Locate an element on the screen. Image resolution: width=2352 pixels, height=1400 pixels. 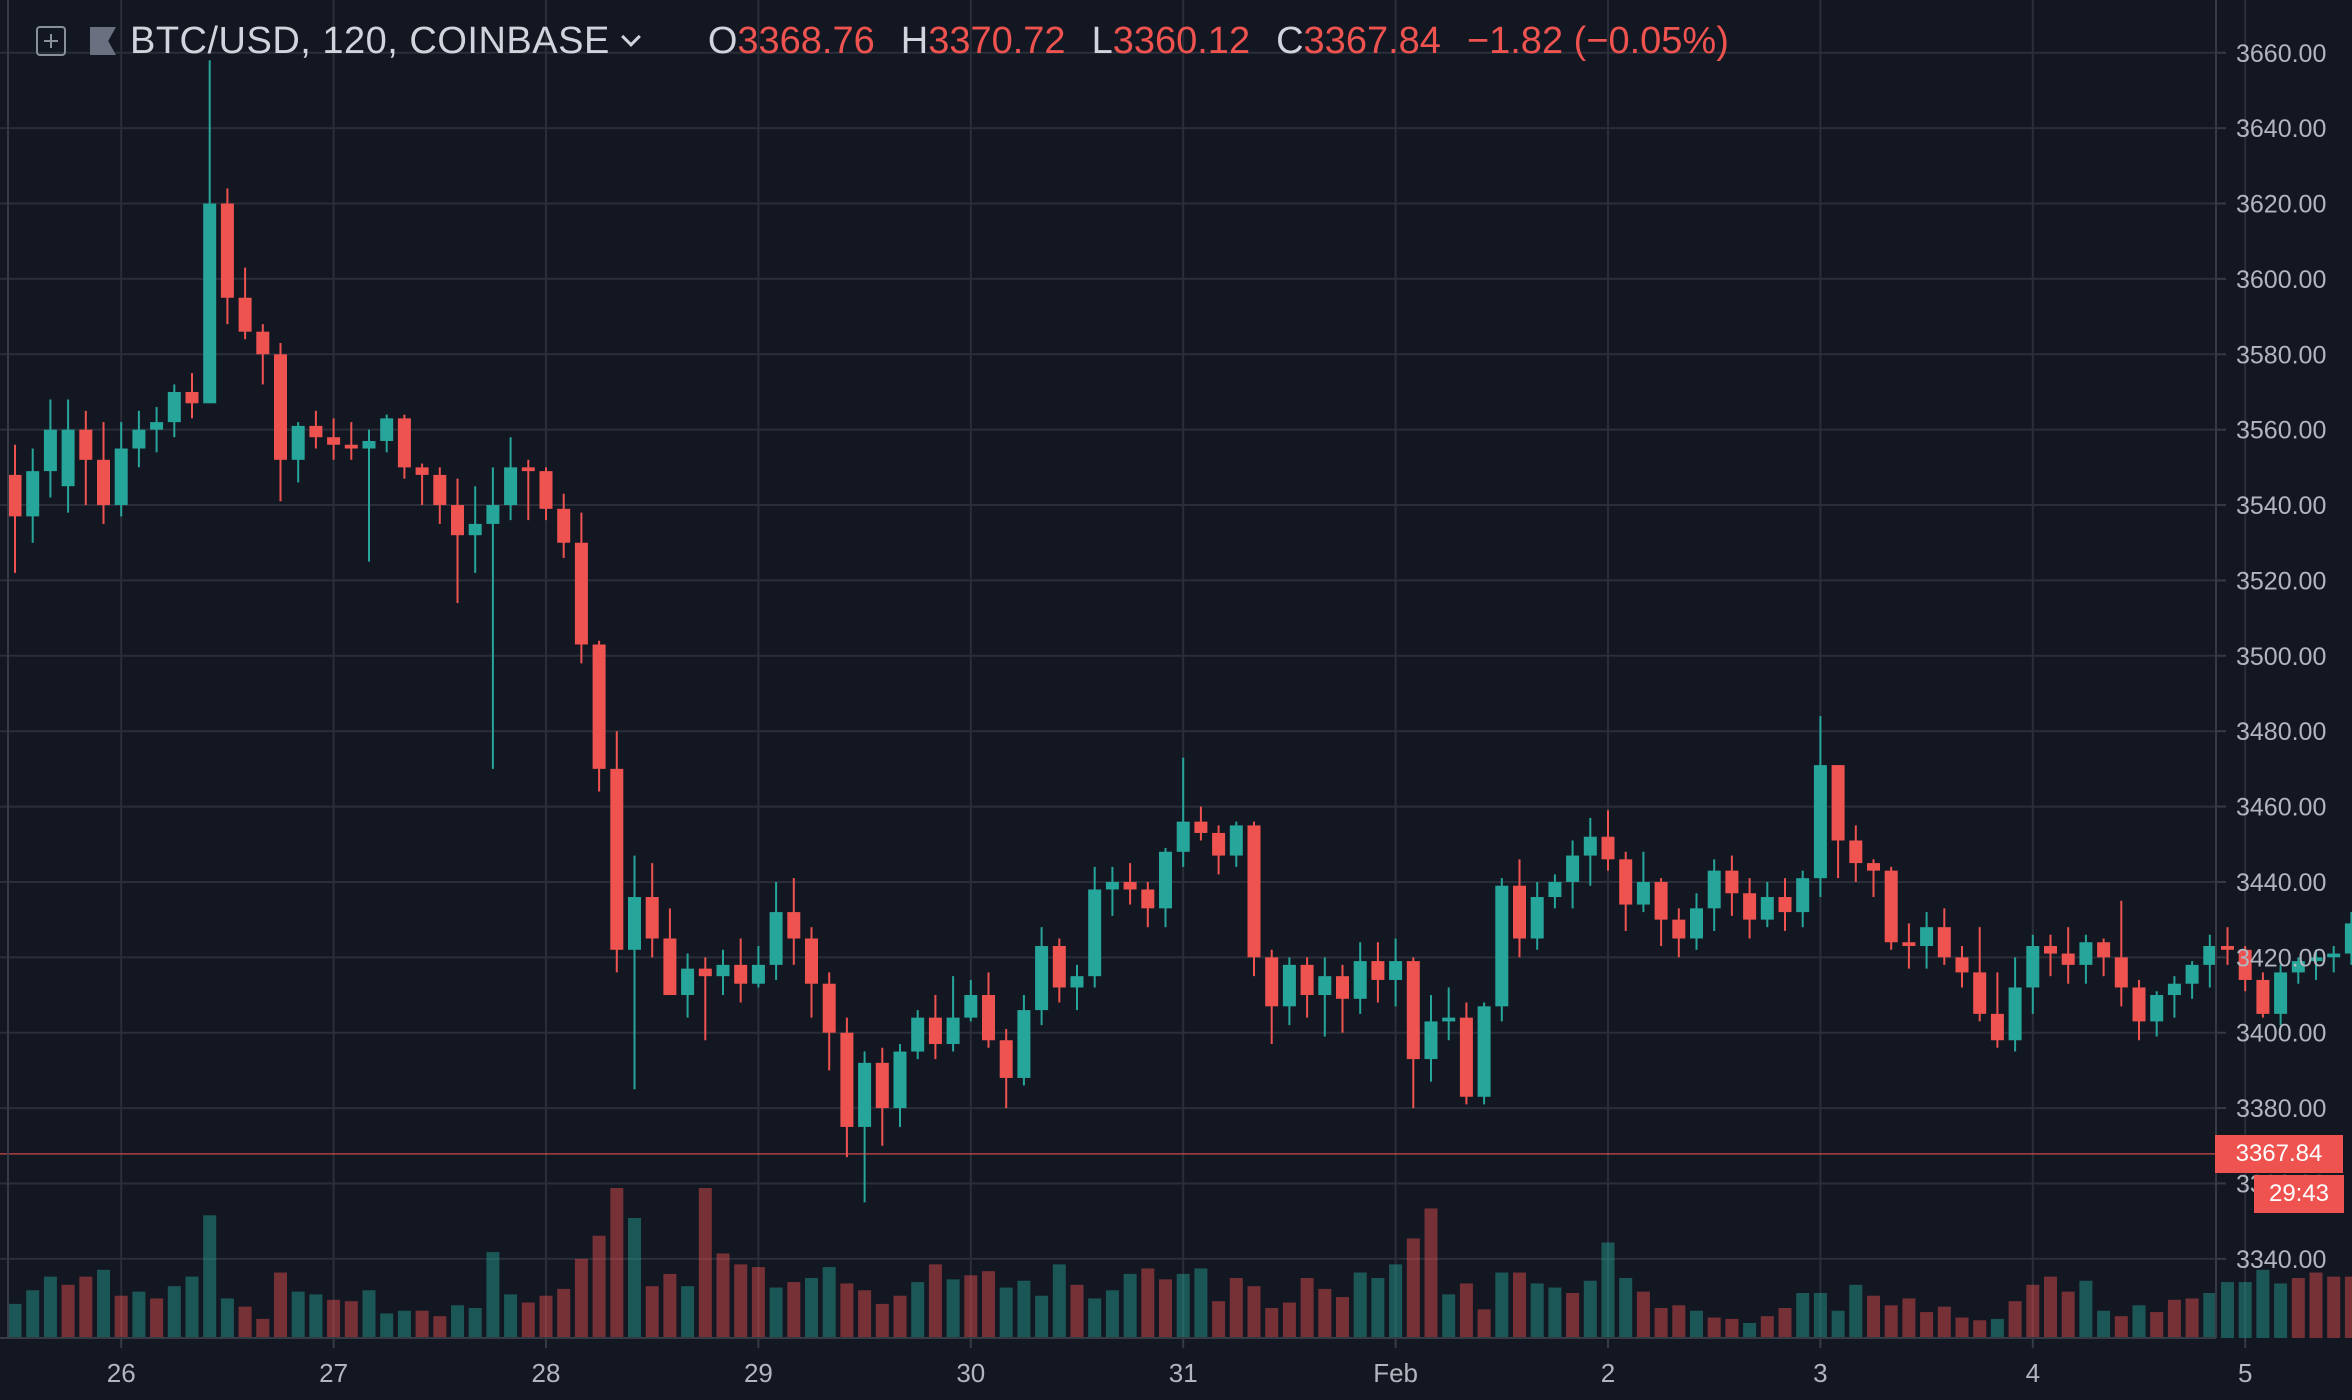
change-value: −1.82 (−0.05%) is located at coordinates (1597, 40).